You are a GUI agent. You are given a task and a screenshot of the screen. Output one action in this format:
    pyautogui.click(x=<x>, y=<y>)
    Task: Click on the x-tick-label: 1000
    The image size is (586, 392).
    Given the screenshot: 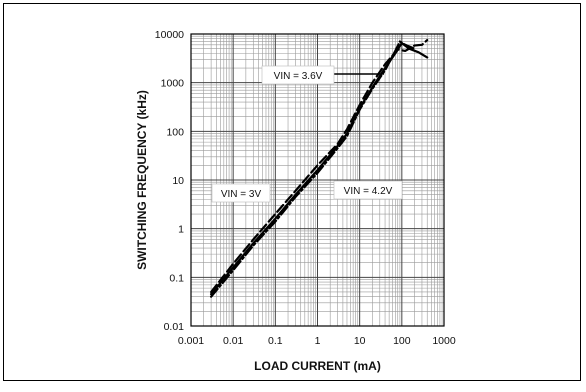 What is the action you would take?
    pyautogui.click(x=444, y=341)
    